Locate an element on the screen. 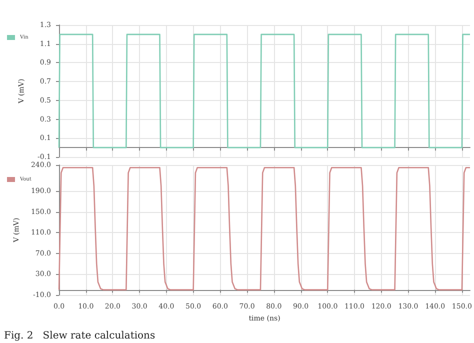 The width and height of the screenshot is (474, 343). caption: Fig. 2 Slew rate calculations is located at coordinates (80, 336).